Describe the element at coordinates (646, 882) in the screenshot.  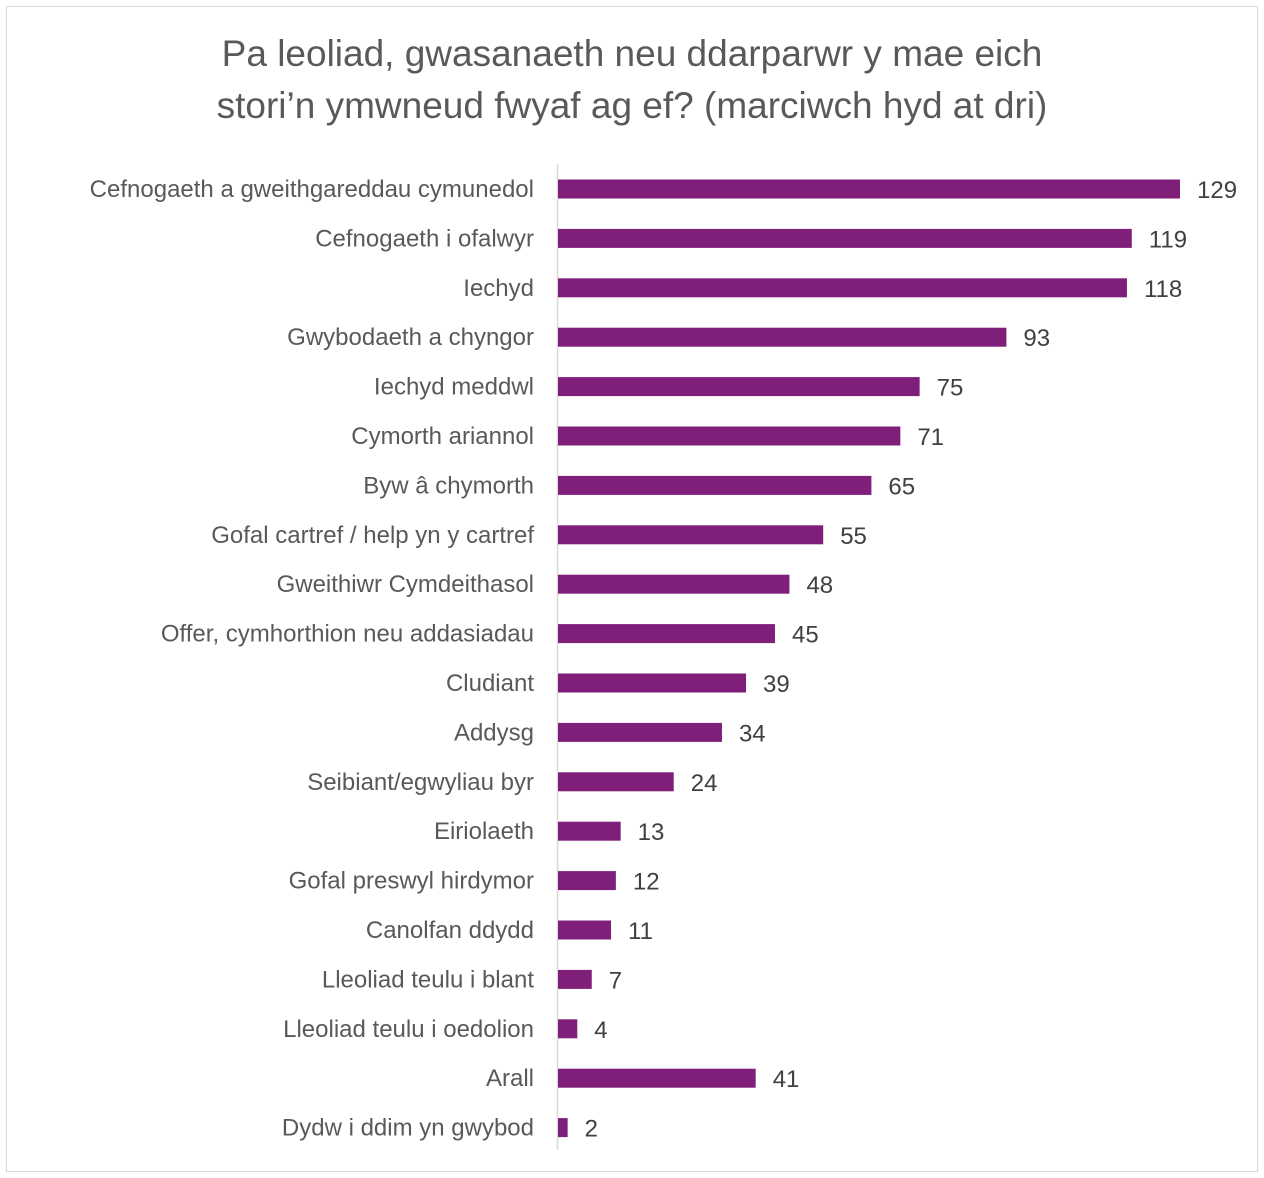
I see `bar-value-label: 12` at that location.